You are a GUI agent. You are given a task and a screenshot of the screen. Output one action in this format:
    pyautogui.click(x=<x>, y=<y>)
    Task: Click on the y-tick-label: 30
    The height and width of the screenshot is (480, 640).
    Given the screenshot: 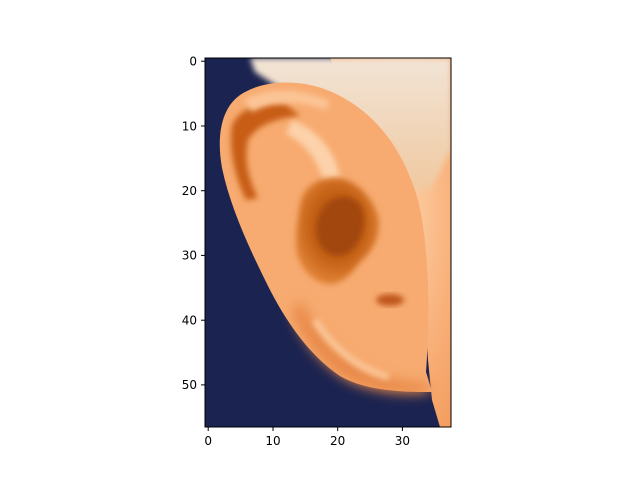 What is the action you would take?
    pyautogui.click(x=189, y=256)
    